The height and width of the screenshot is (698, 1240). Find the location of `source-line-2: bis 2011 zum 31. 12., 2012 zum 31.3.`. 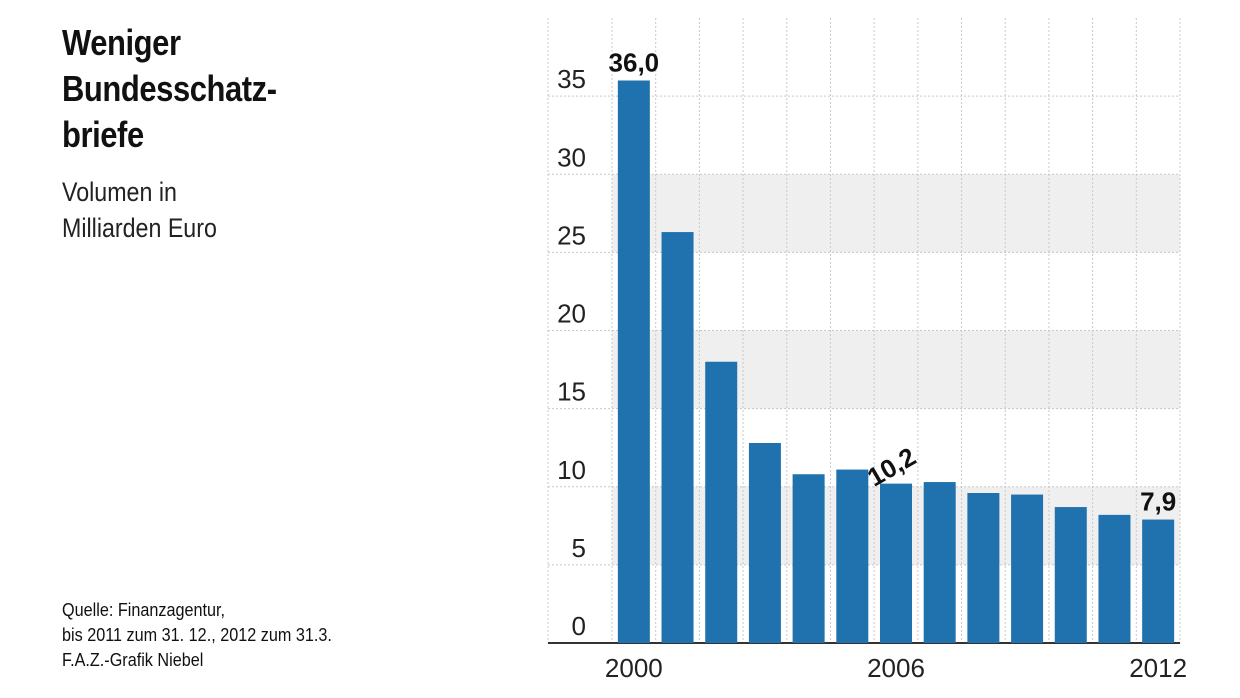

source-line-2: bis 2011 zum 31. 12., 2012 zum 31.3. is located at coordinates (197, 635).